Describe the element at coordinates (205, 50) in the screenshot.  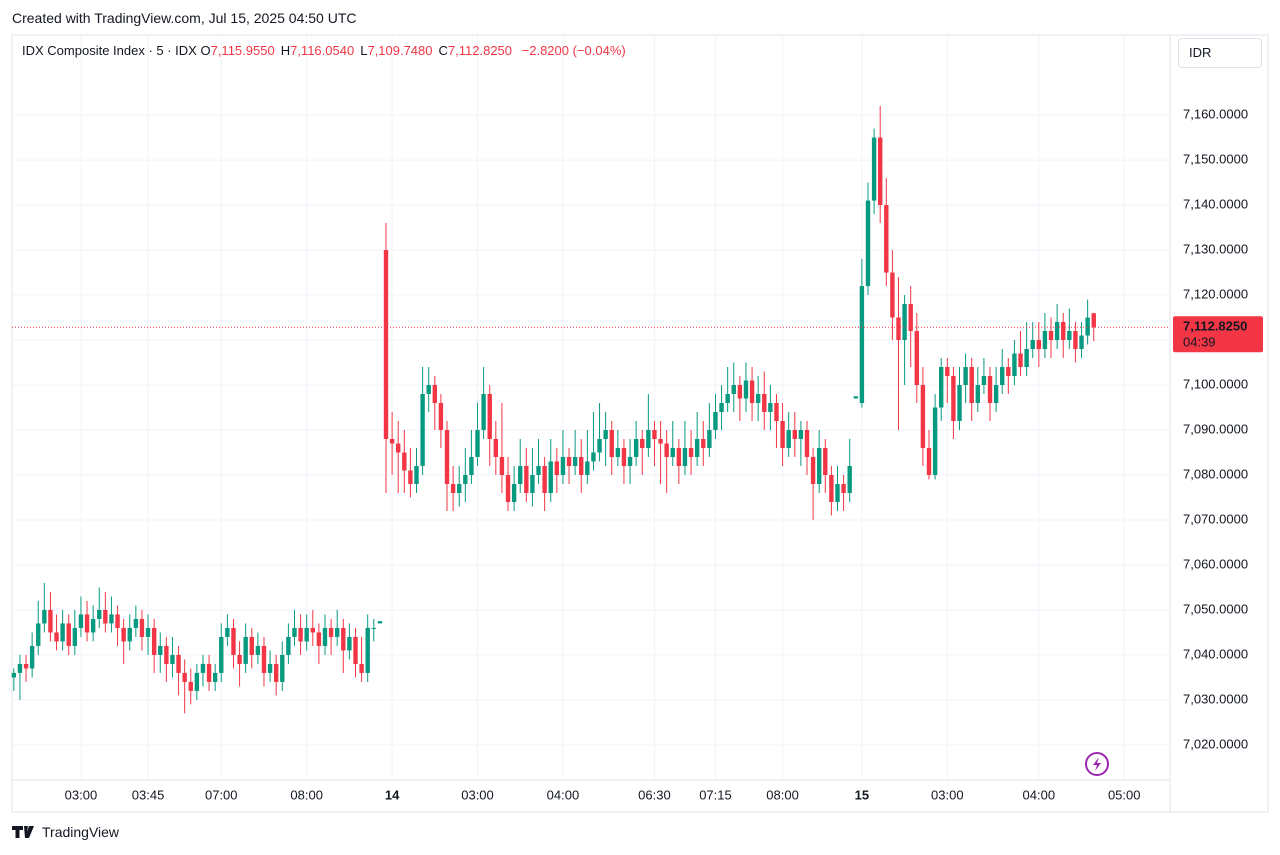
I see `ohlc-key: O` at that location.